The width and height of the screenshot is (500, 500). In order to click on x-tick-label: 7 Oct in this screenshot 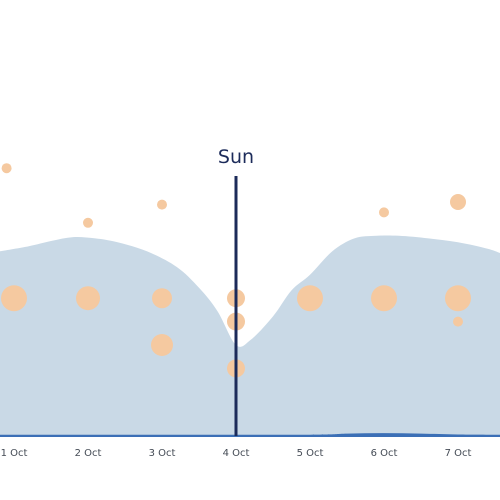, I will do `click(458, 453)`.